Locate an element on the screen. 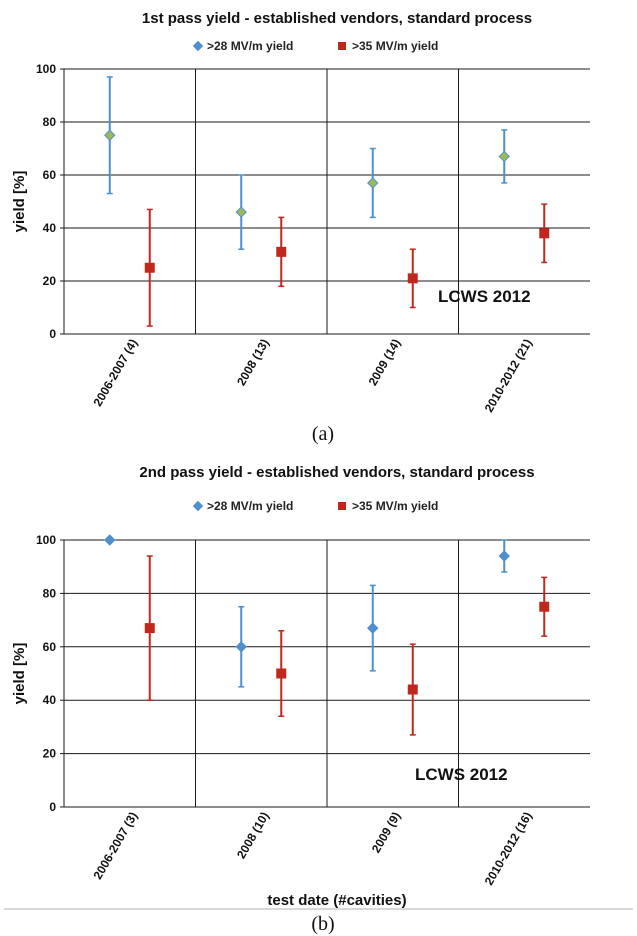  x-tick-label: 2006-2007 (4) is located at coordinates (116, 373).